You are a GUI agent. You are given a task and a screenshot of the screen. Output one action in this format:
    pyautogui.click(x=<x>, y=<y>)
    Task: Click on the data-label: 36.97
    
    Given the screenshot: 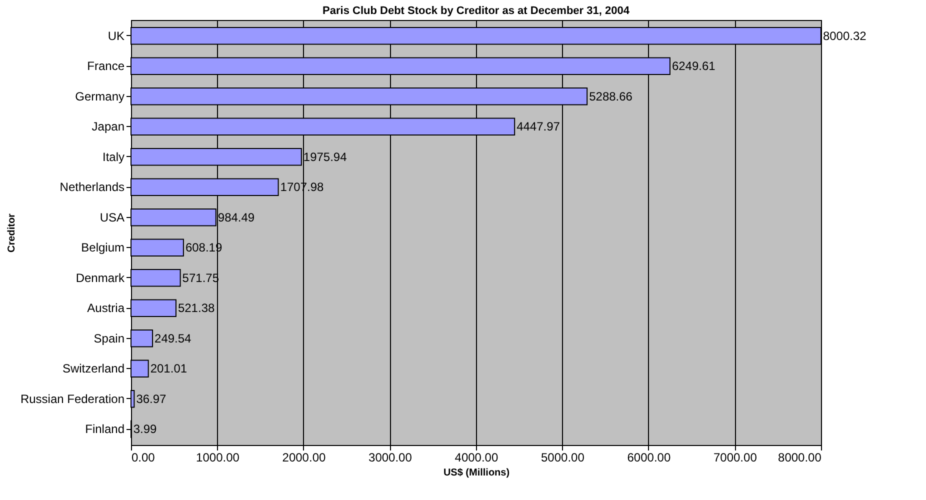 What is the action you would take?
    pyautogui.click(x=151, y=399)
    